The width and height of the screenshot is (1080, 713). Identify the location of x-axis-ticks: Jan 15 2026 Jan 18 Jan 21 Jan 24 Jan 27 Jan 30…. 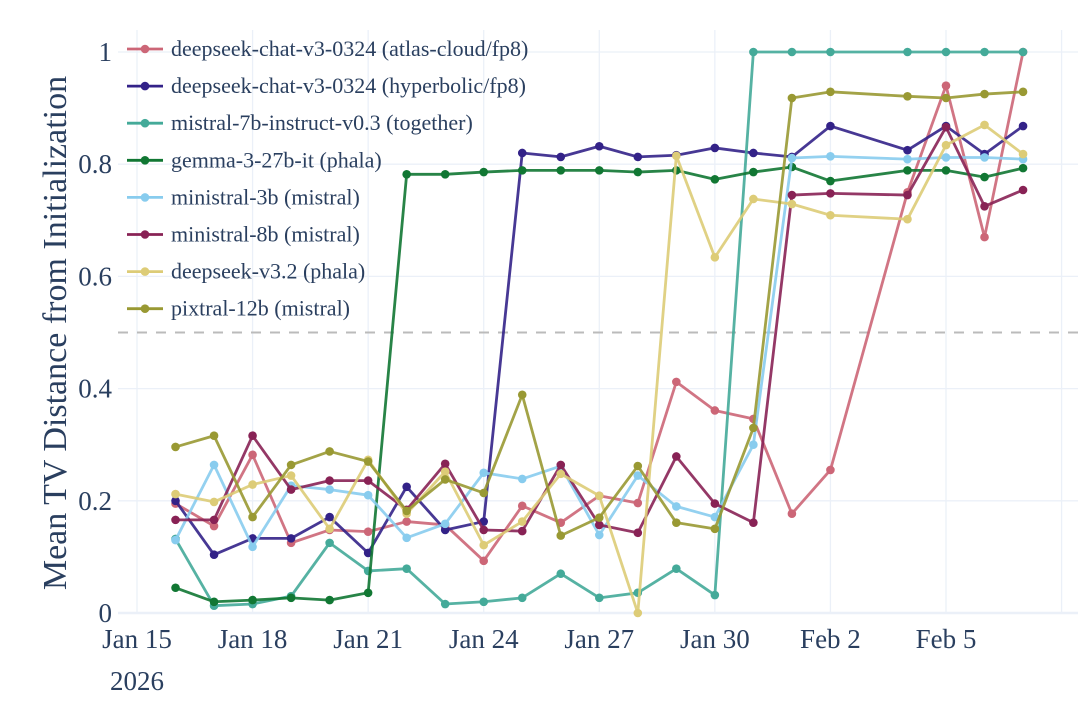
(539, 660).